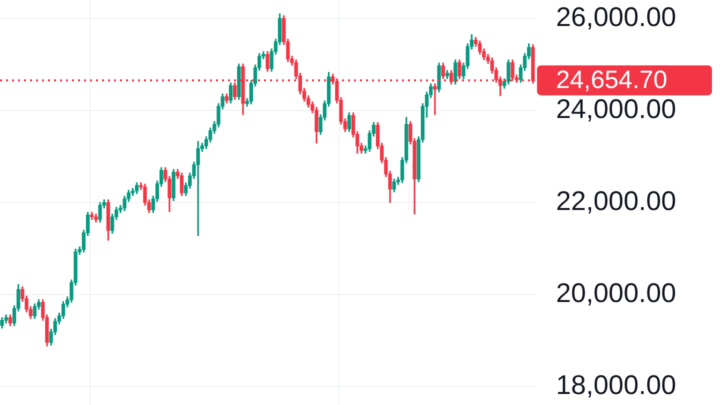  What do you see at coordinates (616, 109) in the screenshot?
I see `y-tick-label: 24,000.00` at bounding box center [616, 109].